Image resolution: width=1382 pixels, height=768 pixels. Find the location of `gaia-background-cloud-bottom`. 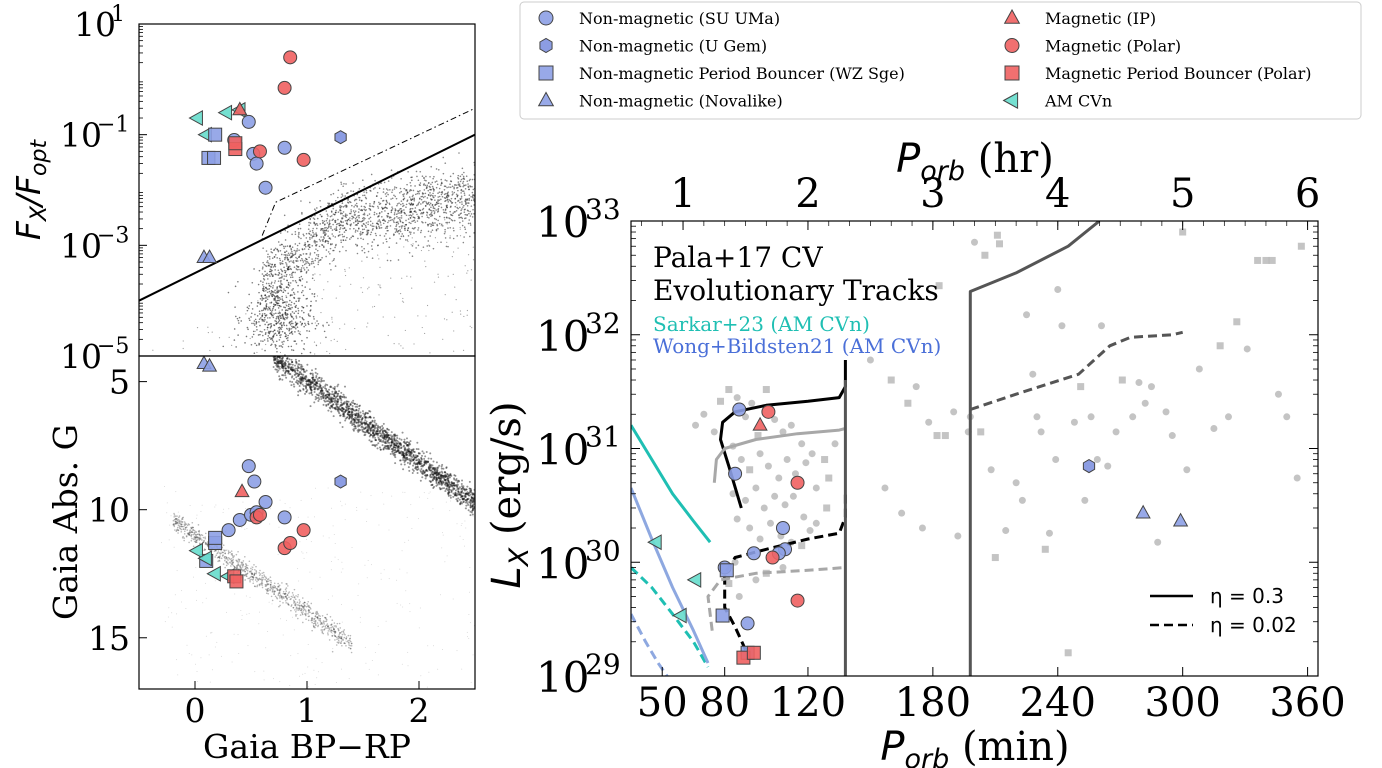

gaia-background-cloud-bottom is located at coordinates (318, 522).